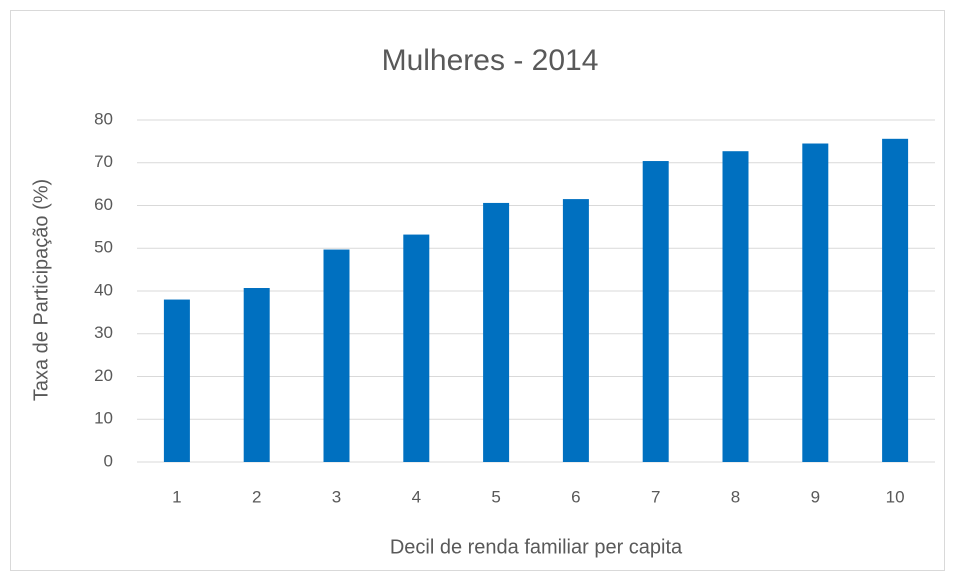 Image resolution: width=954 pixels, height=577 pixels. Describe the element at coordinates (103, 289) in the screenshot. I see `y-tick-label: 40` at that location.